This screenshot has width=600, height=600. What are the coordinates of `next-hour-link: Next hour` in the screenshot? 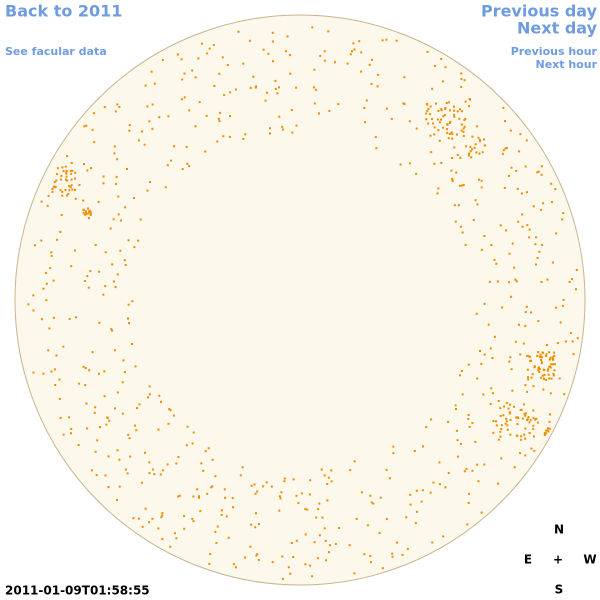 It's located at (567, 64).